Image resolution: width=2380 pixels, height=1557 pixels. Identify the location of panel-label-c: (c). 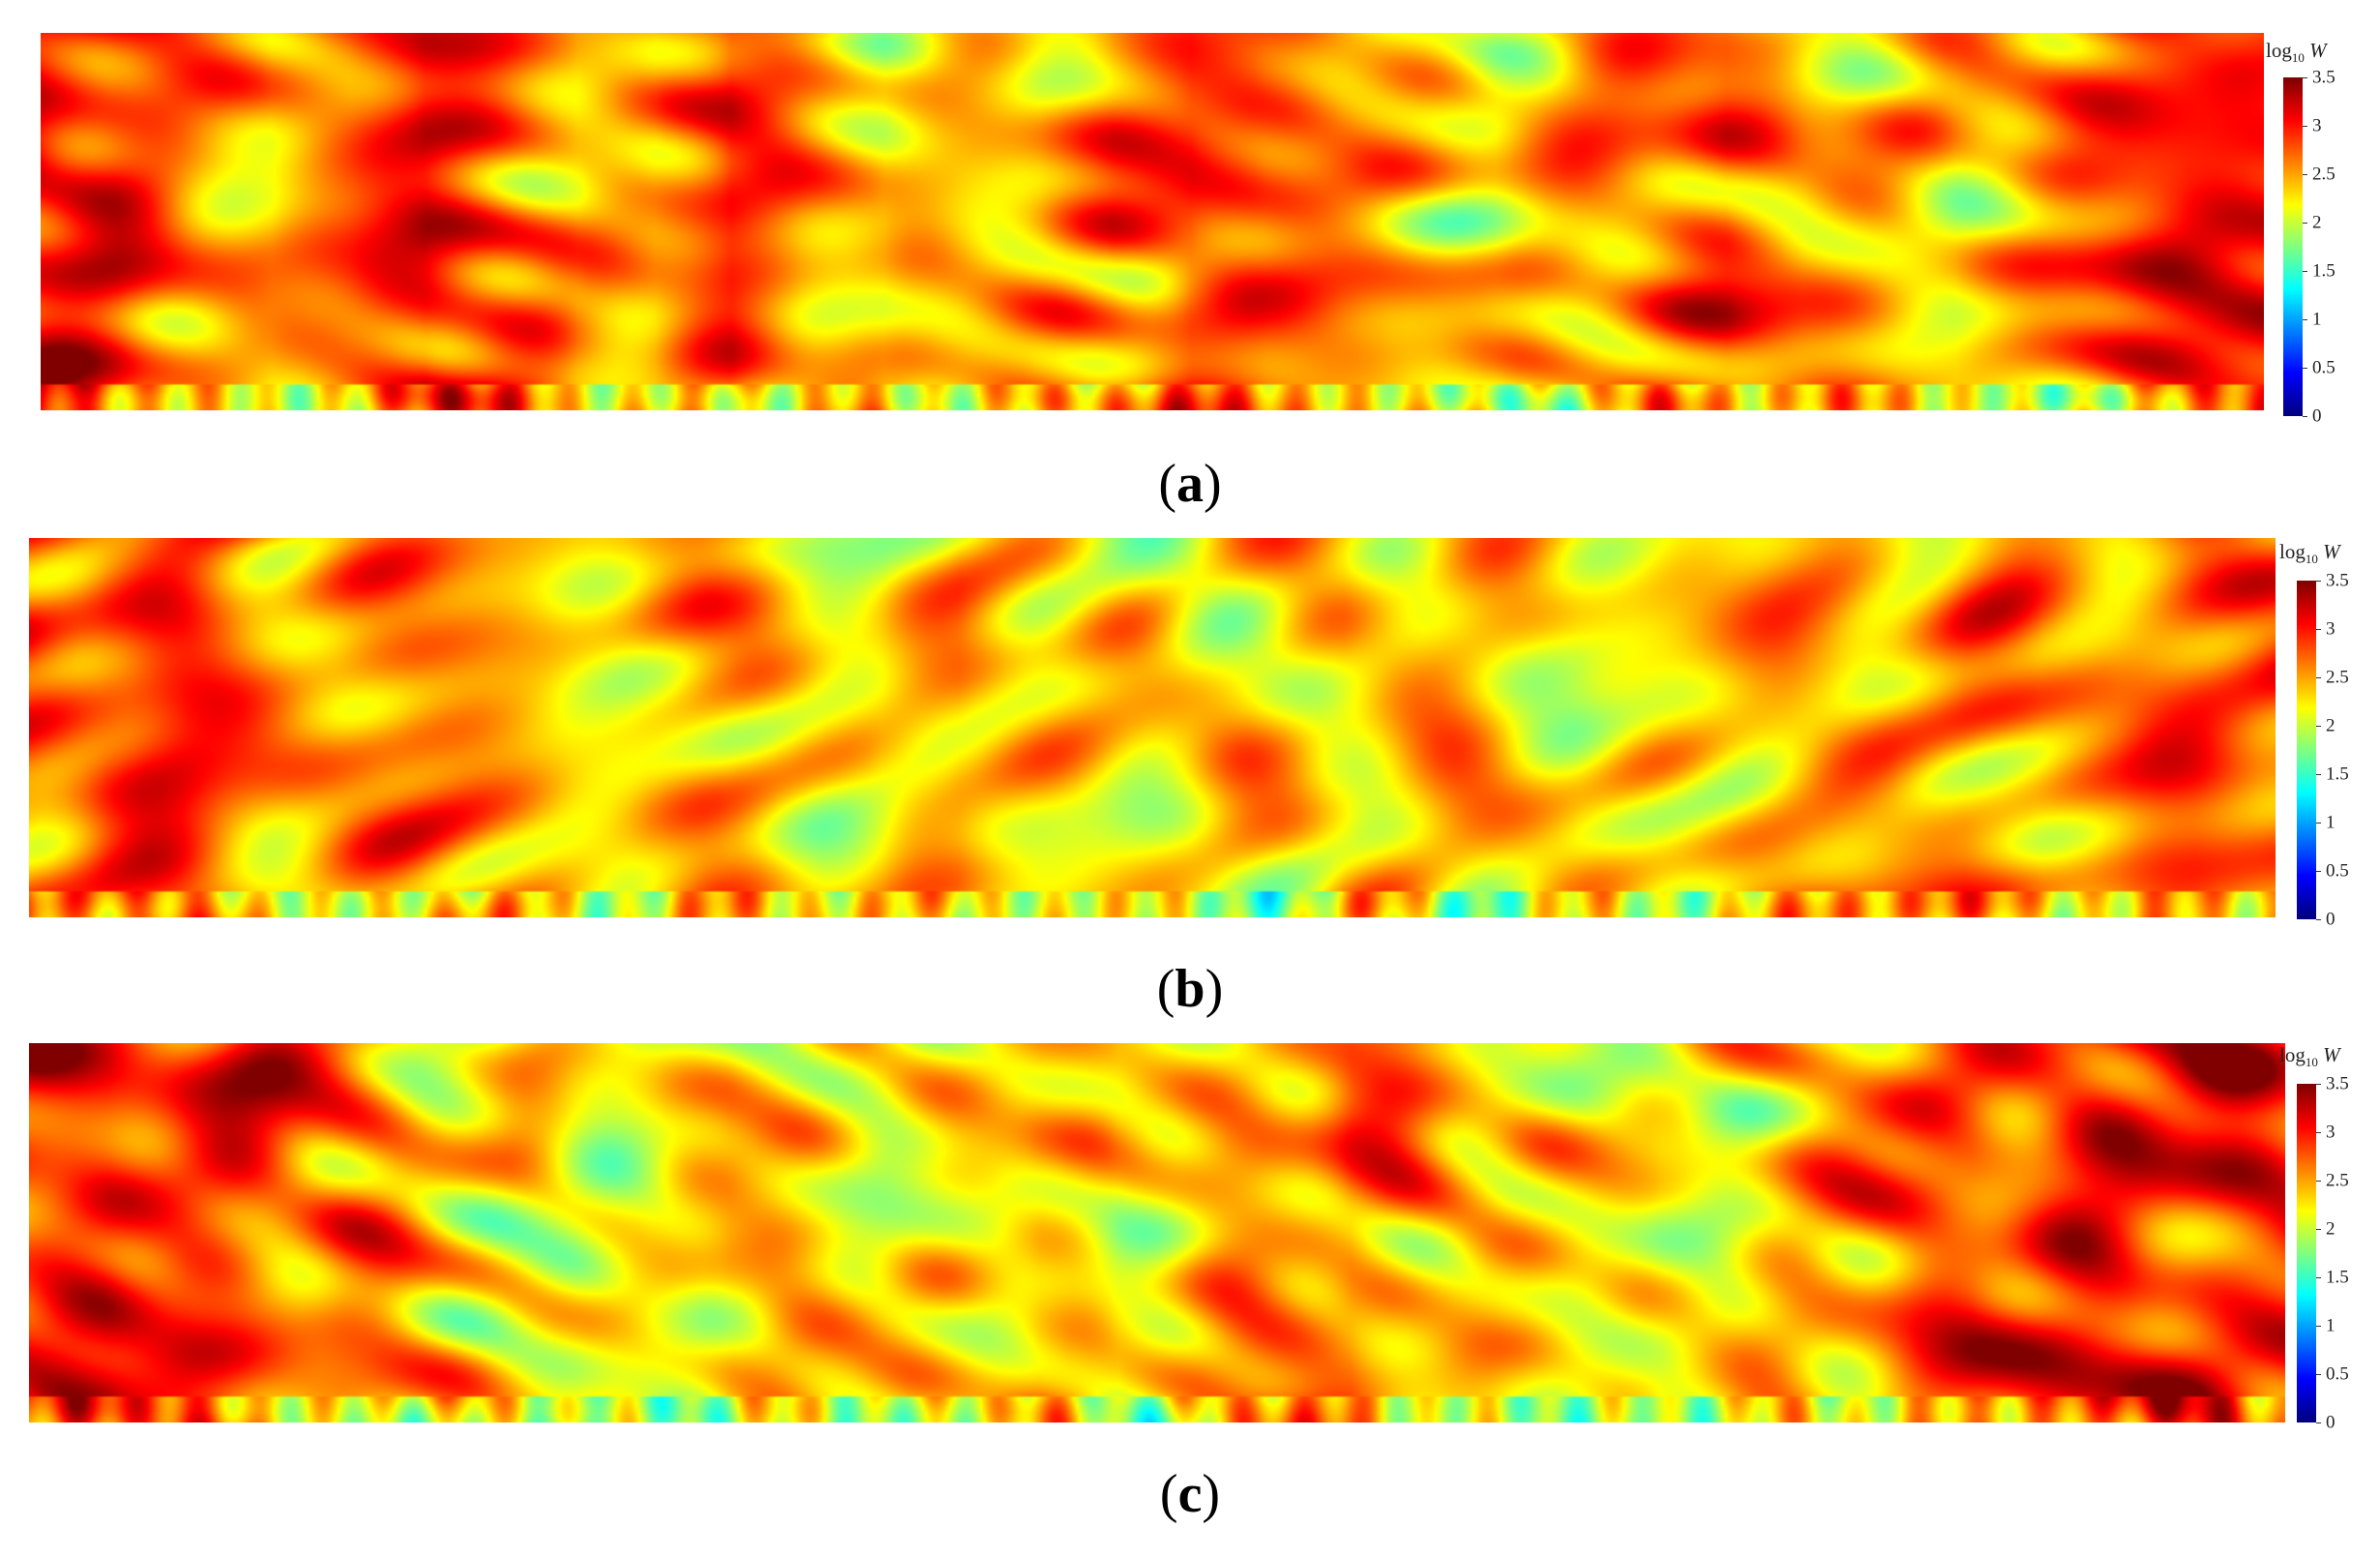
(1190, 1494).